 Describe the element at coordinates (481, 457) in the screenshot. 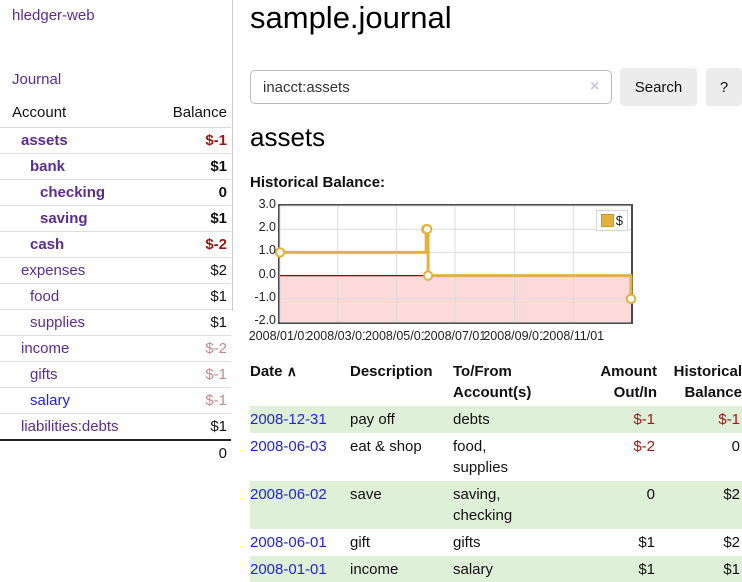

I see `transaction-accounts: food, supplies` at that location.